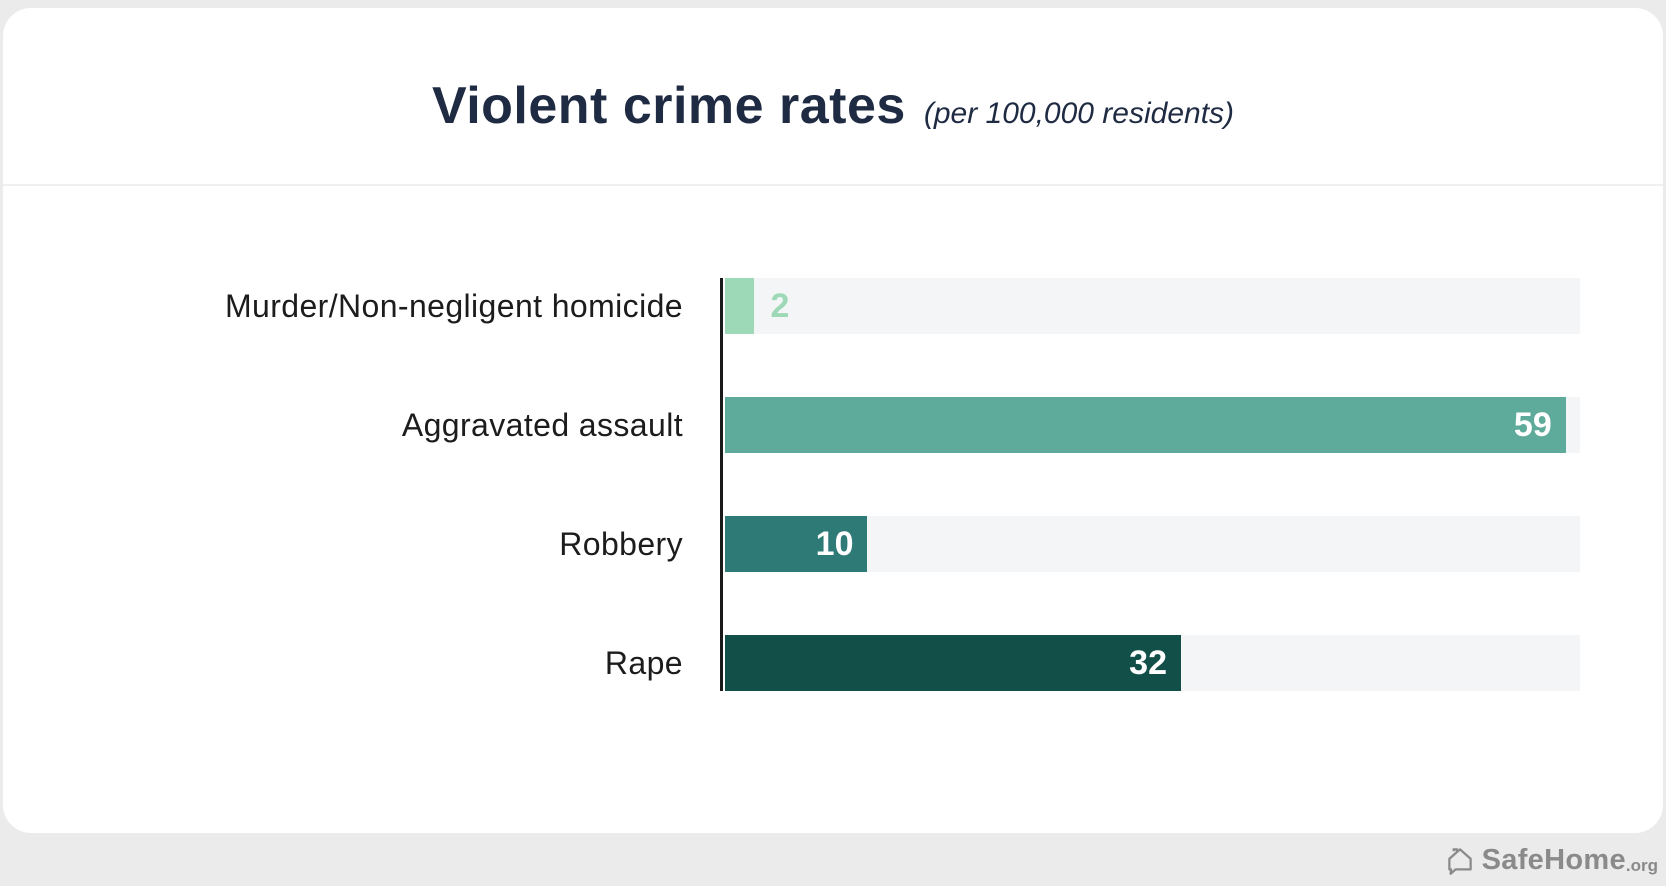 The width and height of the screenshot is (1666, 886). Describe the element at coordinates (1641, 865) in the screenshot. I see `brand-suffix: .org` at that location.